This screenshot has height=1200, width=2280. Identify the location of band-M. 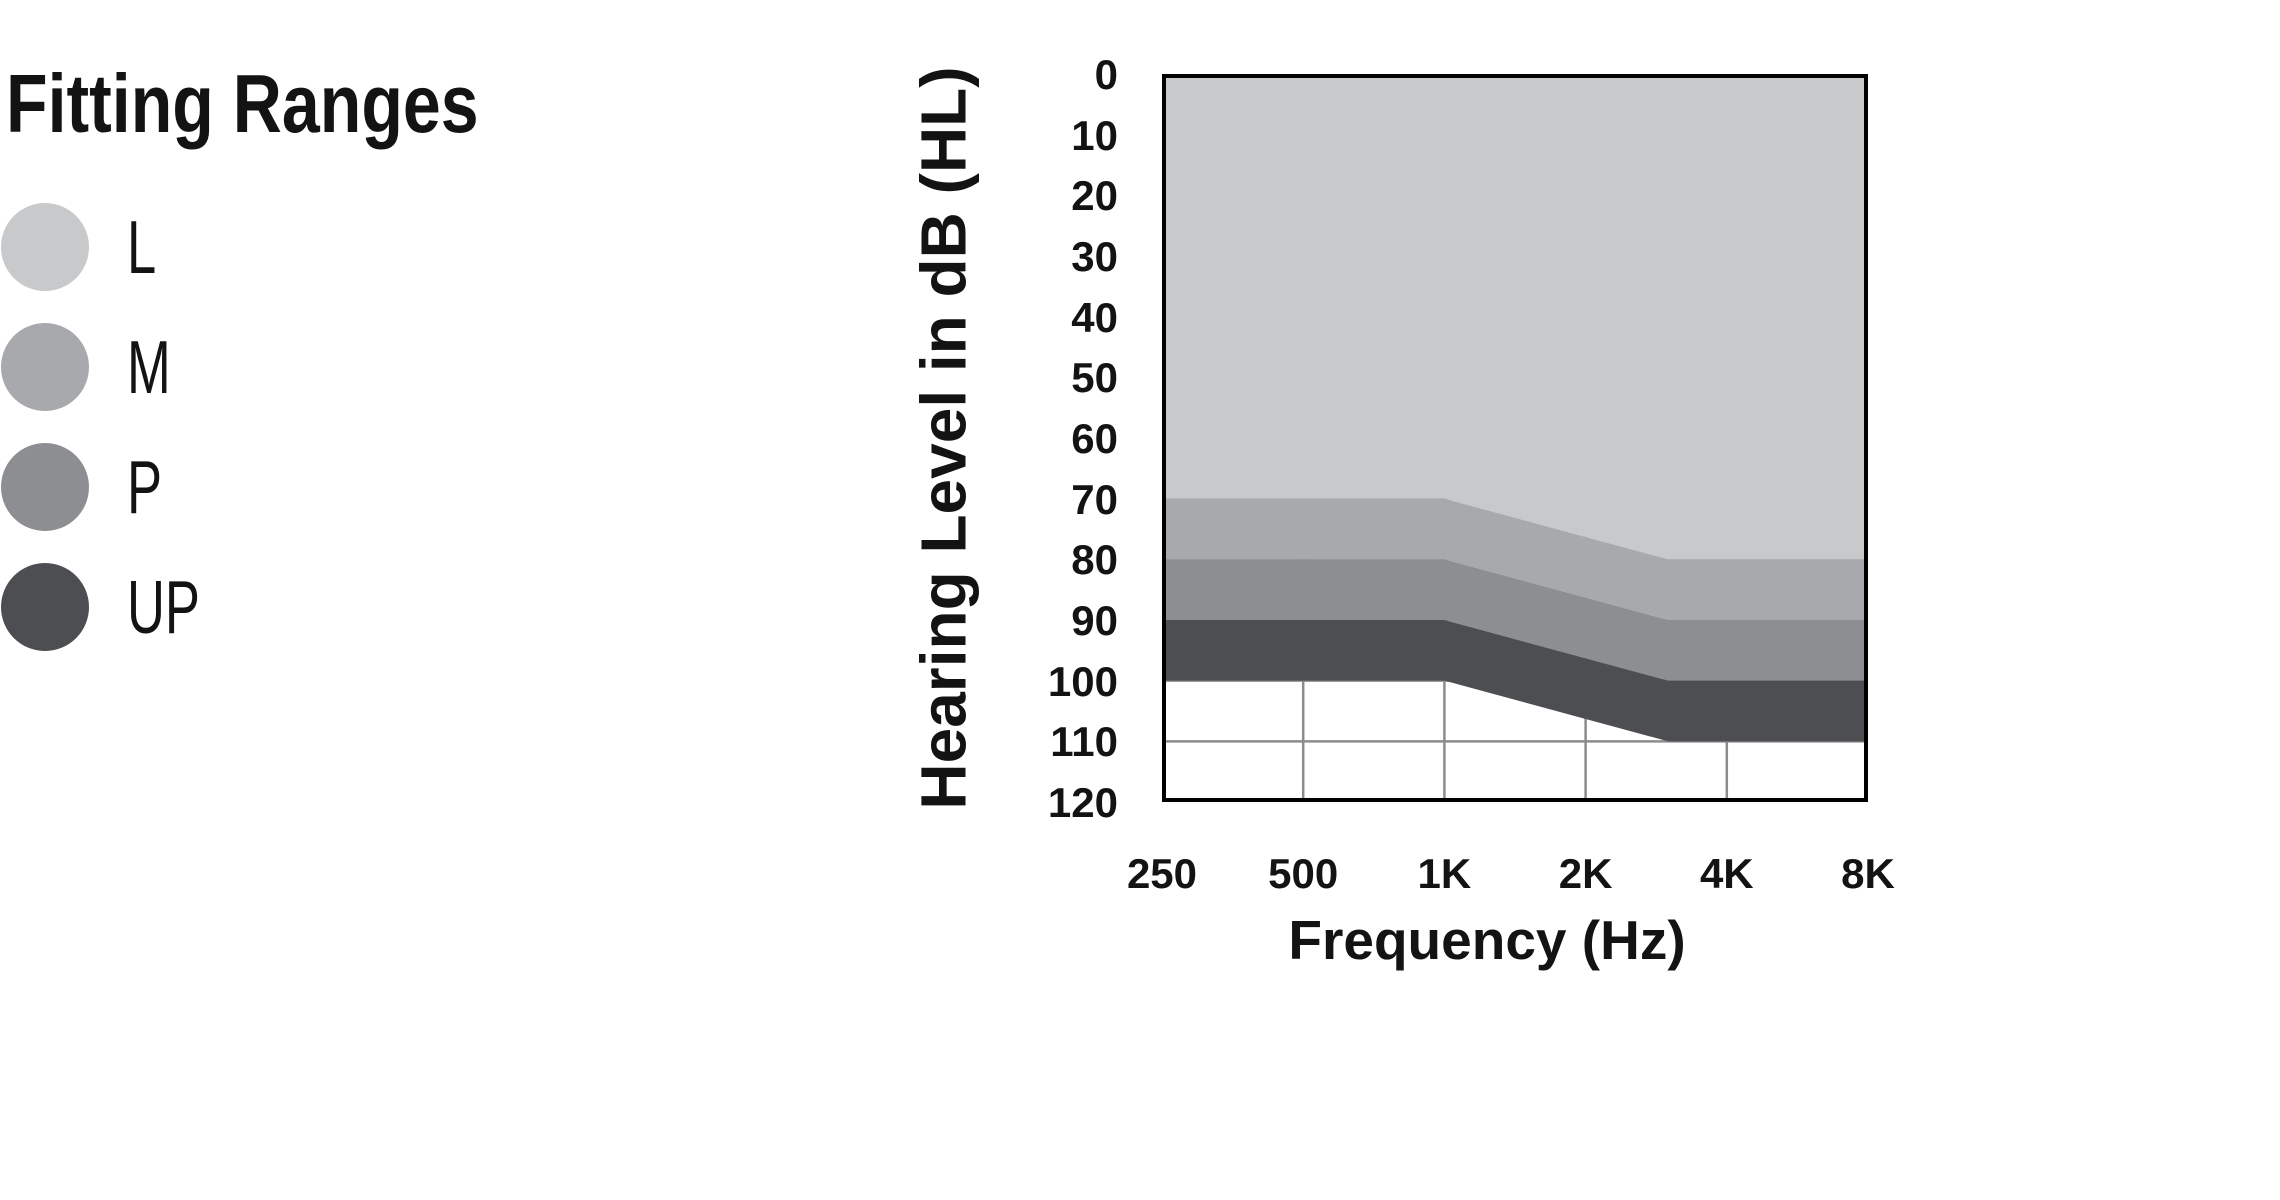
(1515, 559).